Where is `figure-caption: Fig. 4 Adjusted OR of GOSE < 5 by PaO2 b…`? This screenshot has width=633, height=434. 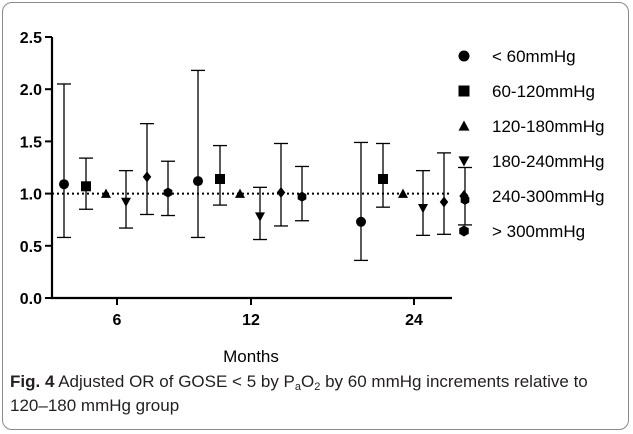
figure-caption: Fig. 4 Adjusted OR of GOSE < 5 by PaO2 b… is located at coordinates (315, 394).